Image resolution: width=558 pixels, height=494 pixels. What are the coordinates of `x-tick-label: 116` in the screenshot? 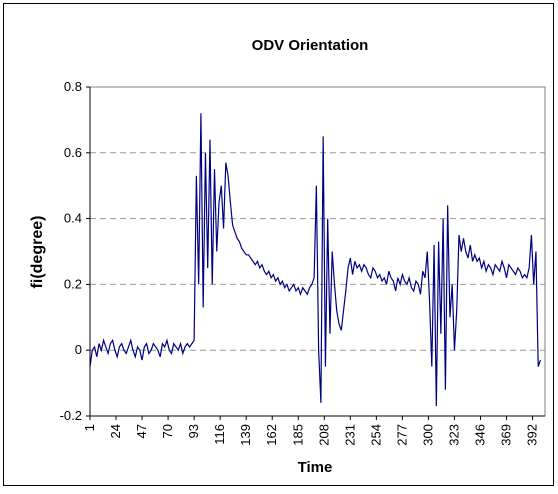 It's located at (219, 434).